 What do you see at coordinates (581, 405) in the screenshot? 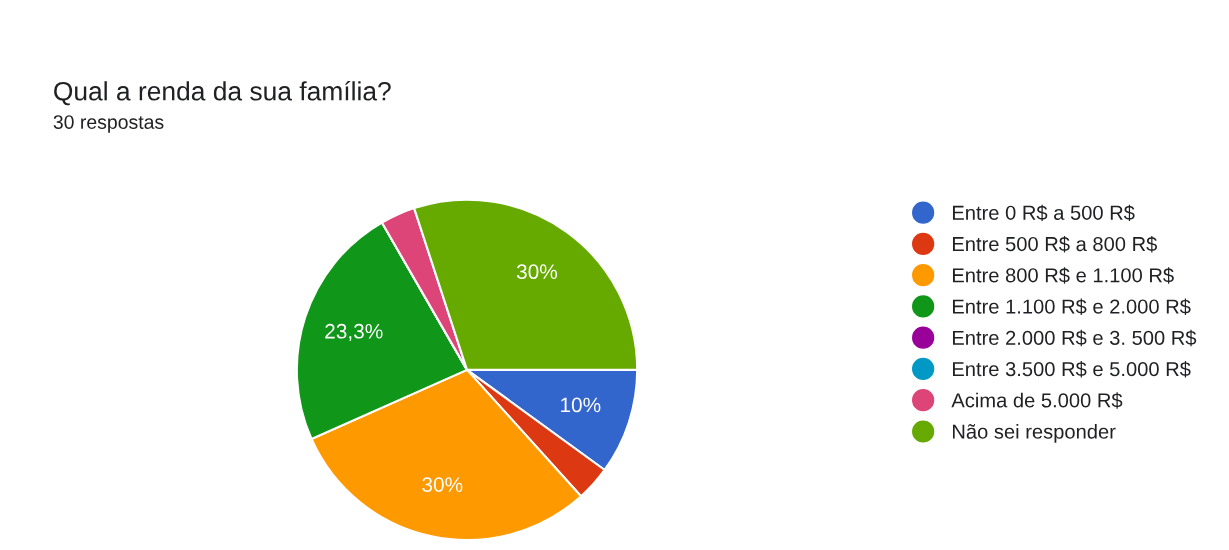
I see `data-label: 10%` at bounding box center [581, 405].